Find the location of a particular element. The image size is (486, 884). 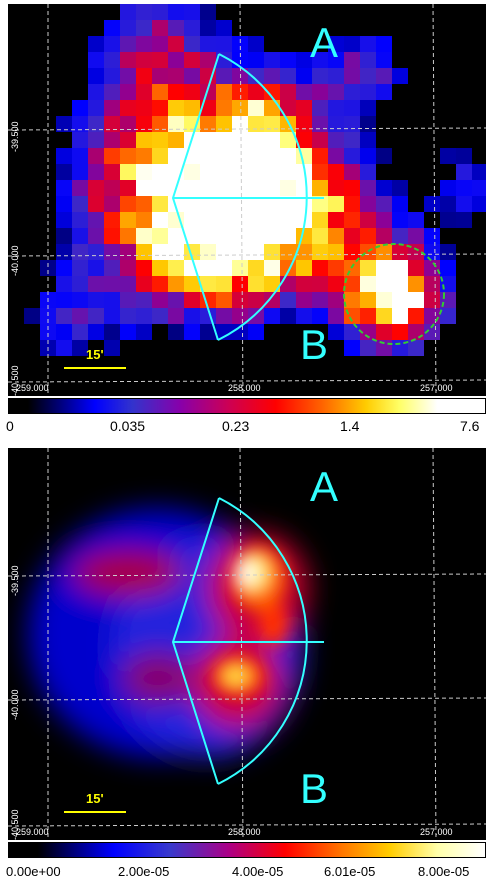

counts-colorbar is located at coordinates (247, 406).